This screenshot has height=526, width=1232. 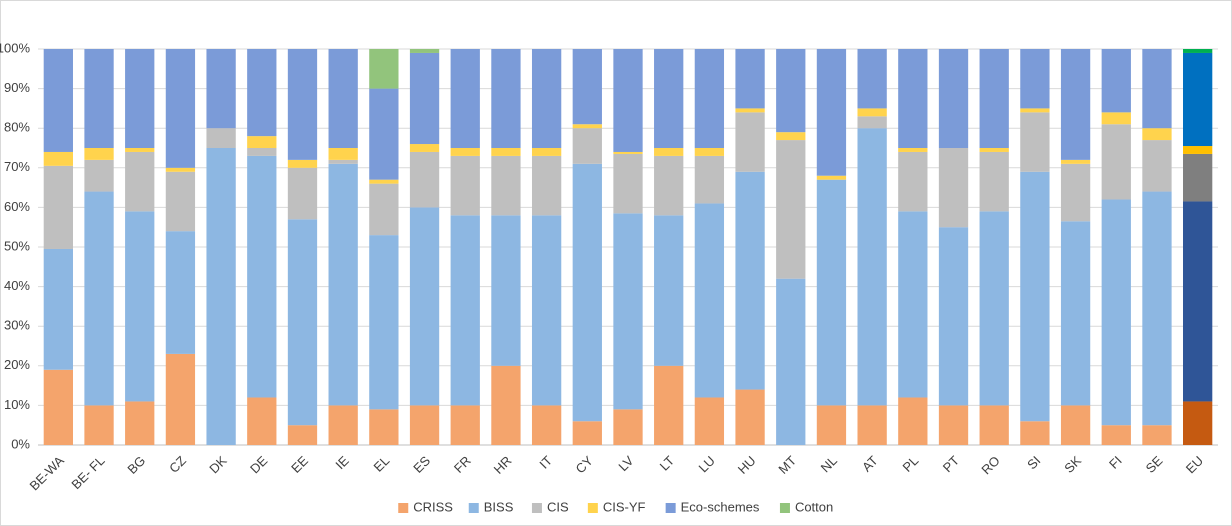 I want to click on legend-label: Eco-schemes, so click(x=720, y=506).